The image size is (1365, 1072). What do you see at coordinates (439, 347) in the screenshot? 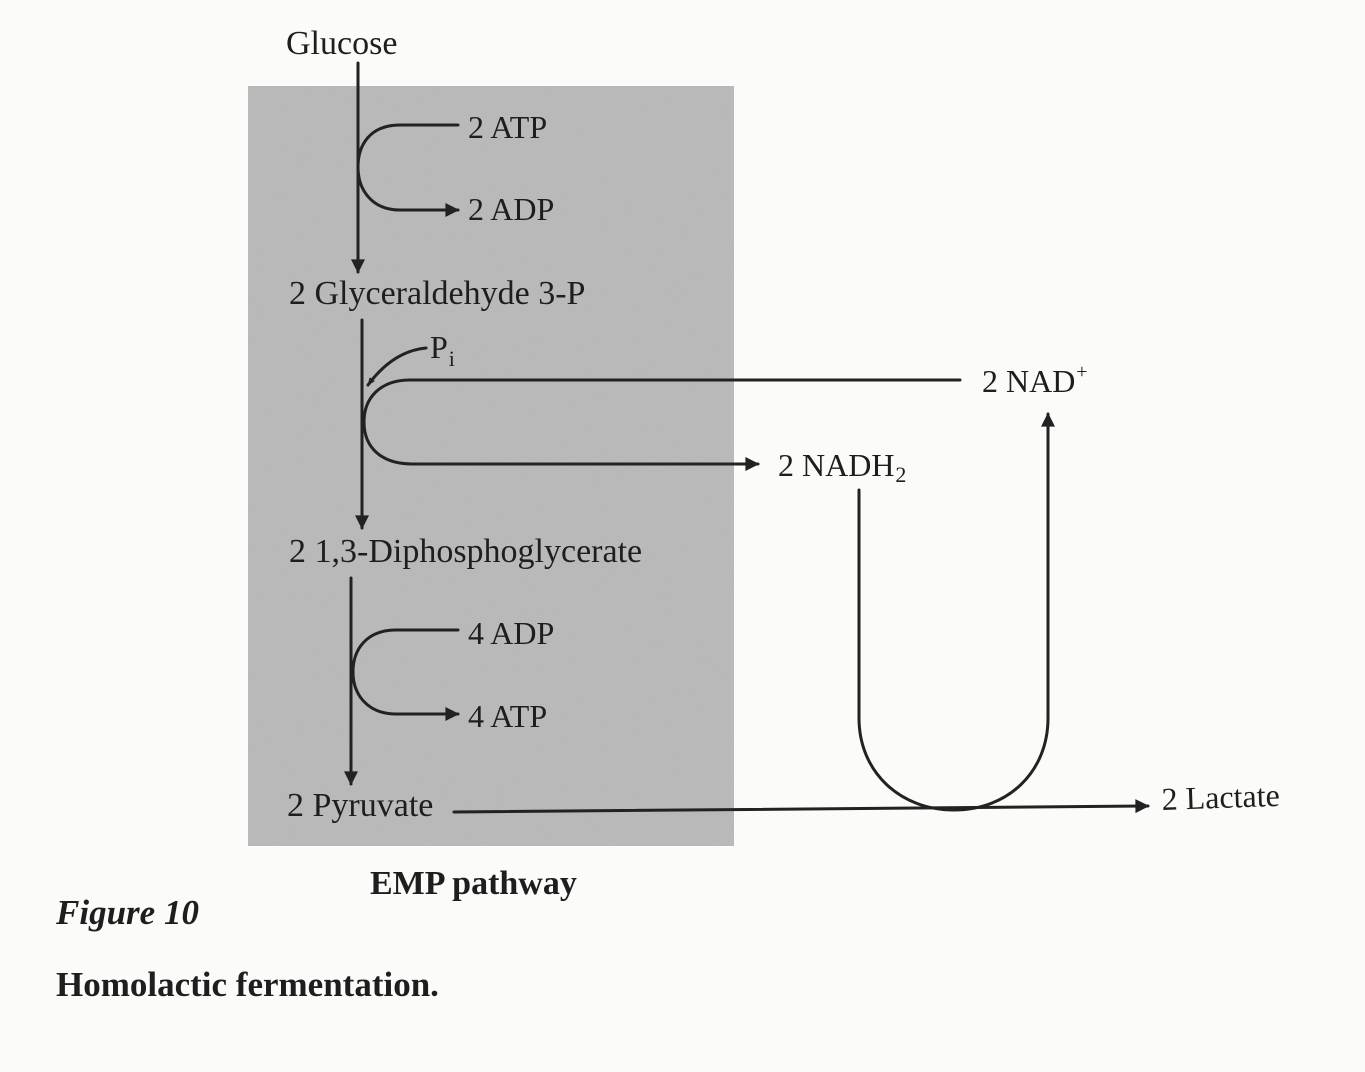
I see `svg-text: P` at bounding box center [439, 347].